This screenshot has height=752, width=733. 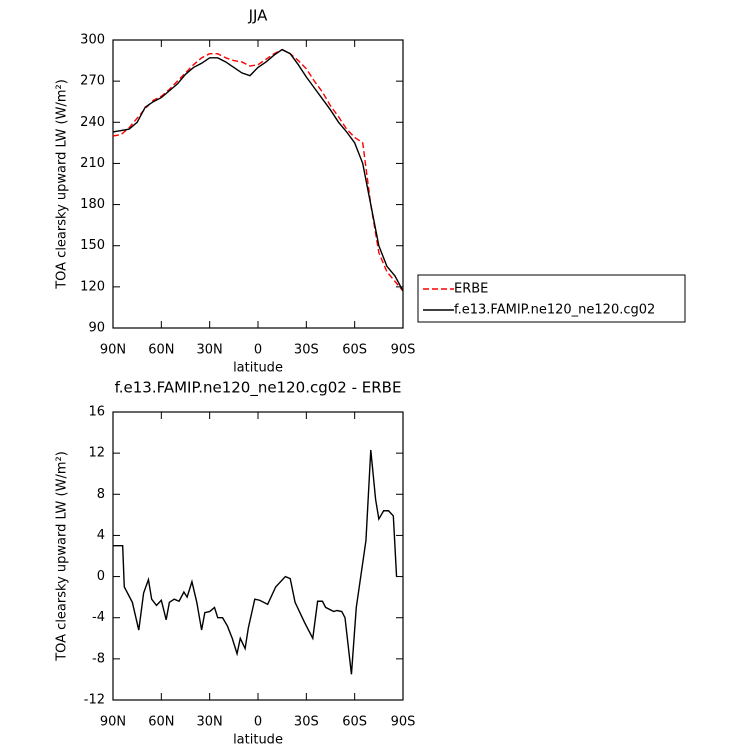 I want to click on y-tick-label: -4, so click(x=98, y=617).